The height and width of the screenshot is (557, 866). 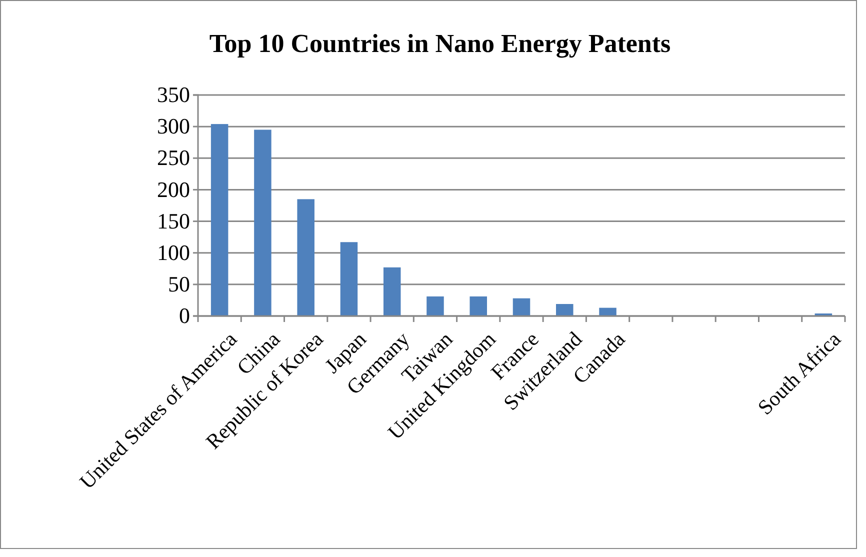 I want to click on y-tick-label: 350, so click(x=173, y=95).